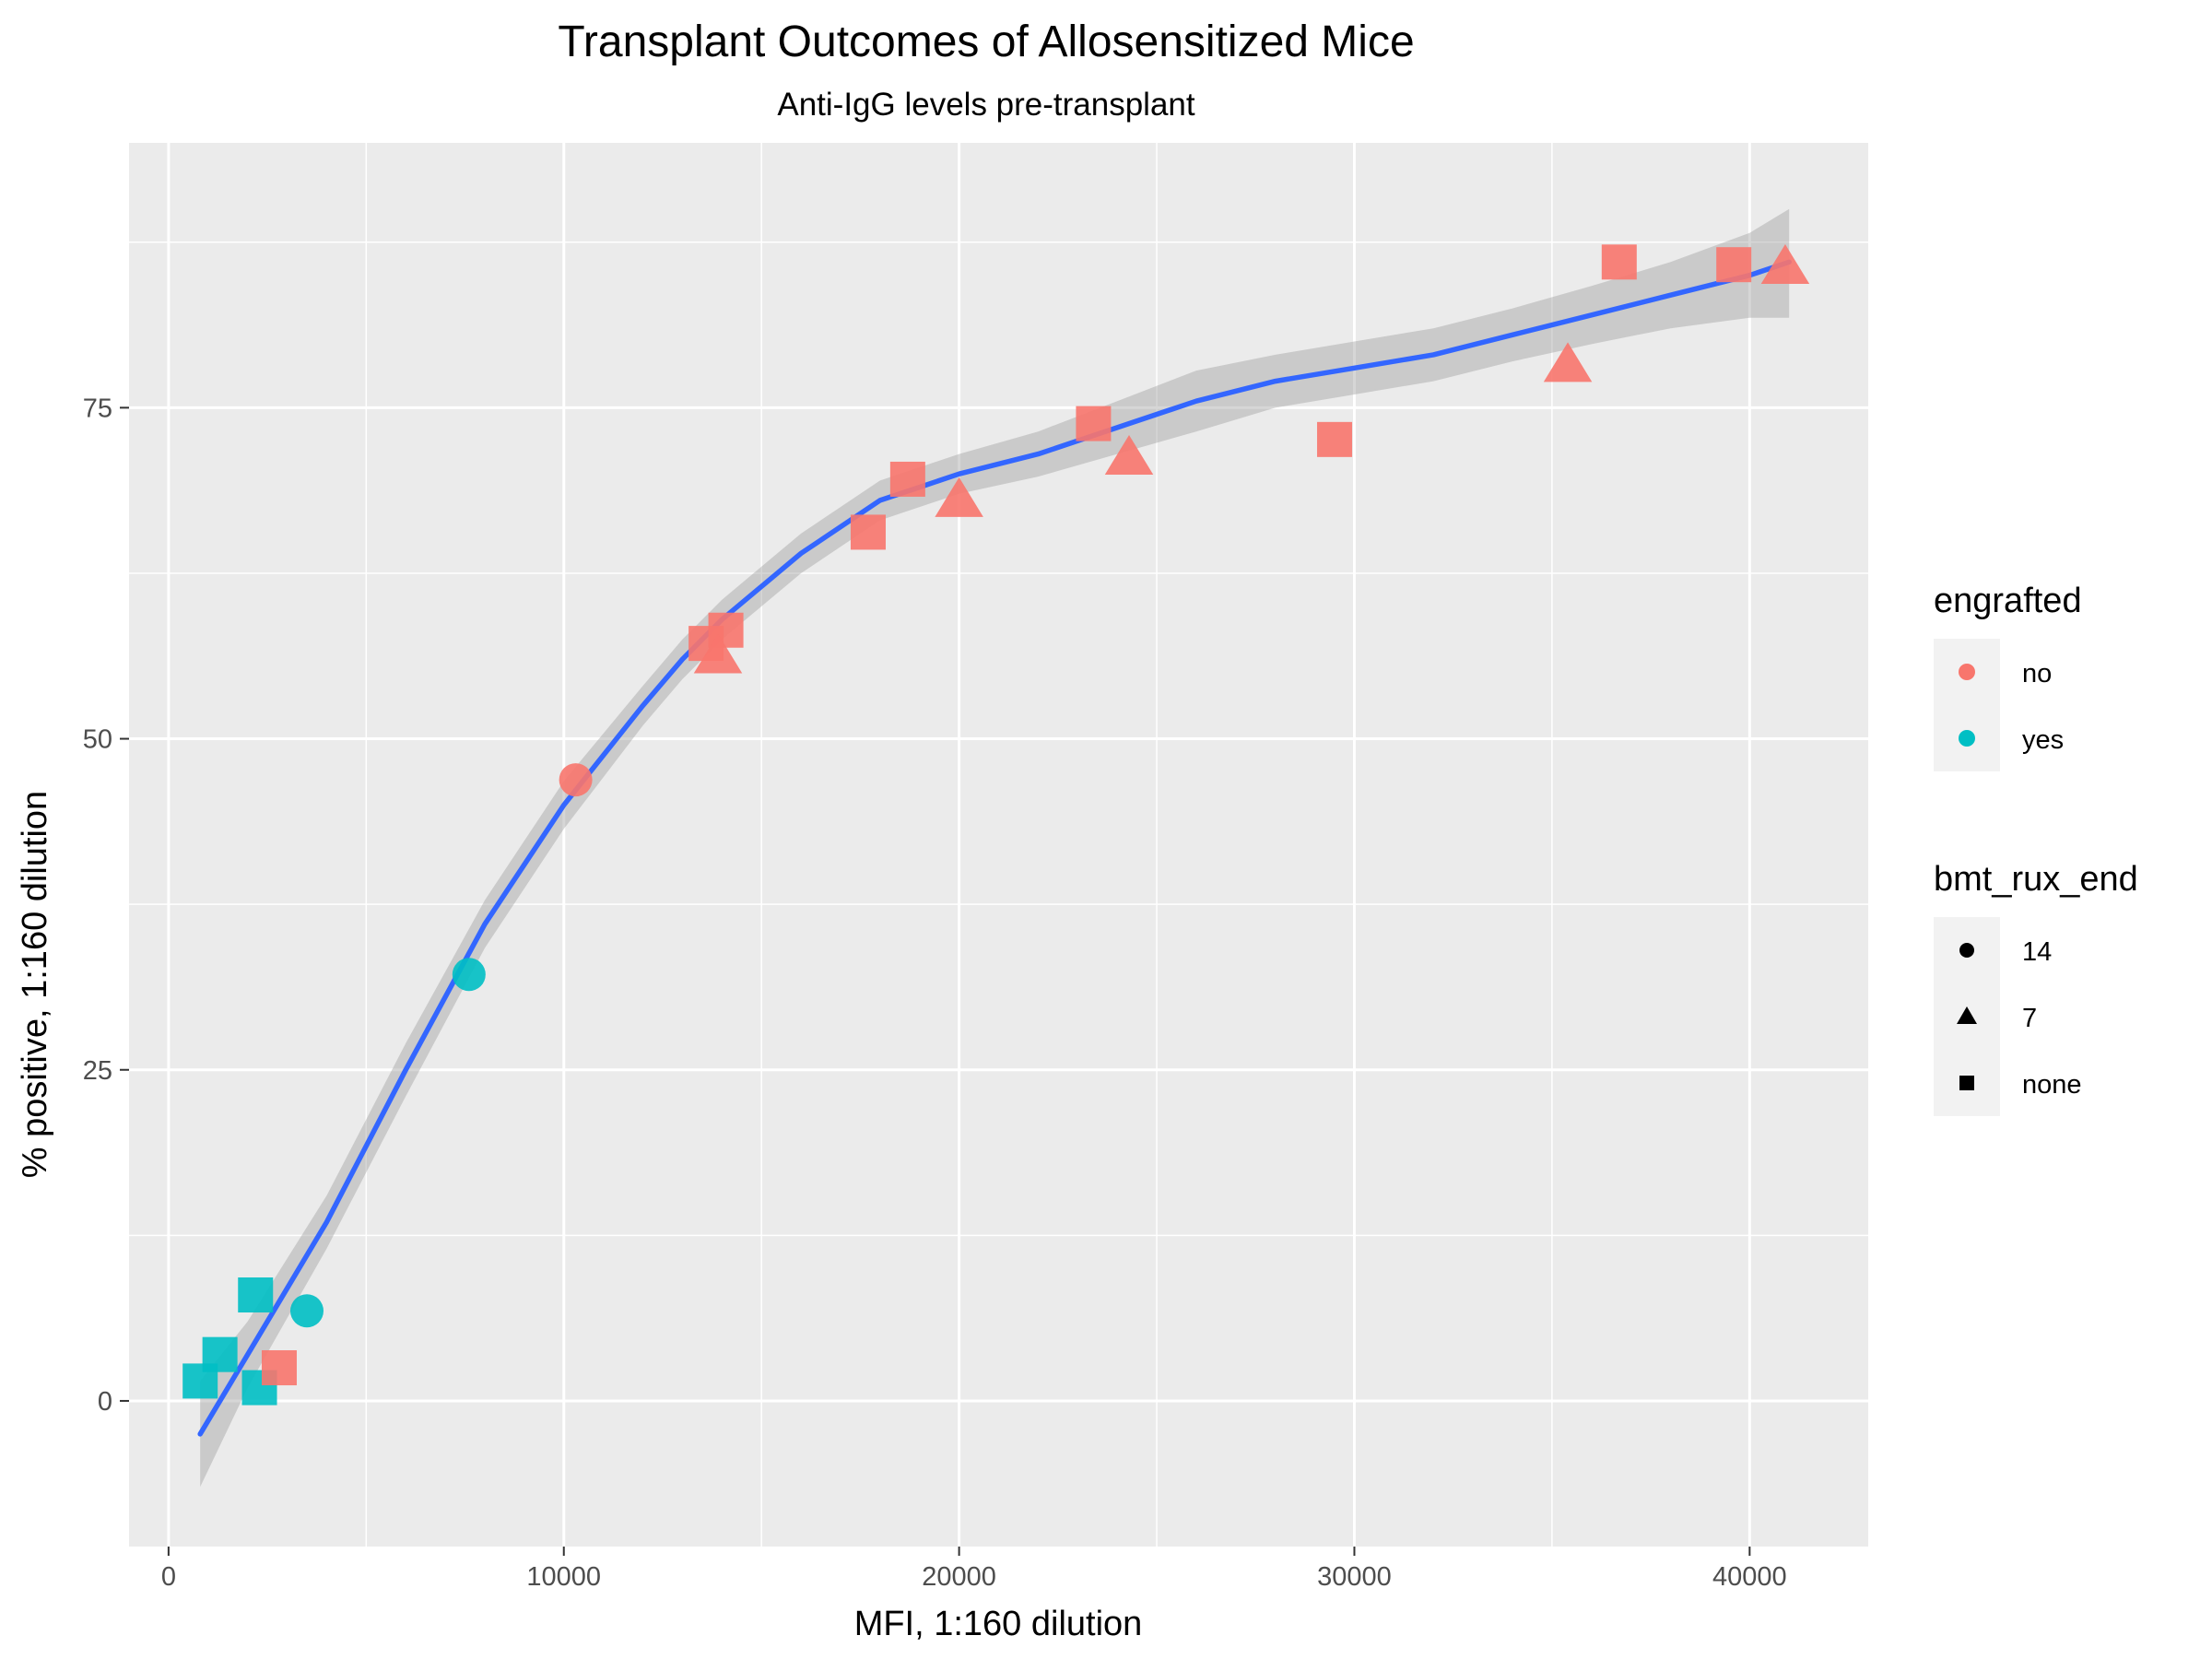 The height and width of the screenshot is (1659, 2212). Describe the element at coordinates (2043, 740) in the screenshot. I see `legend-label-yes: yes` at that location.